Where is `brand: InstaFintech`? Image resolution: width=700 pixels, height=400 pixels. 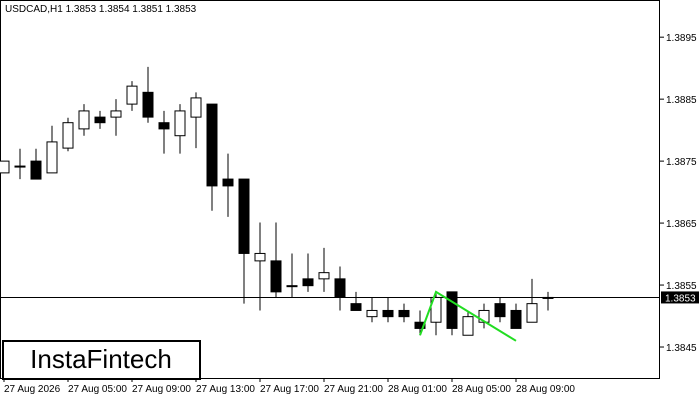
brand: InstaFintech is located at coordinates (101, 359).